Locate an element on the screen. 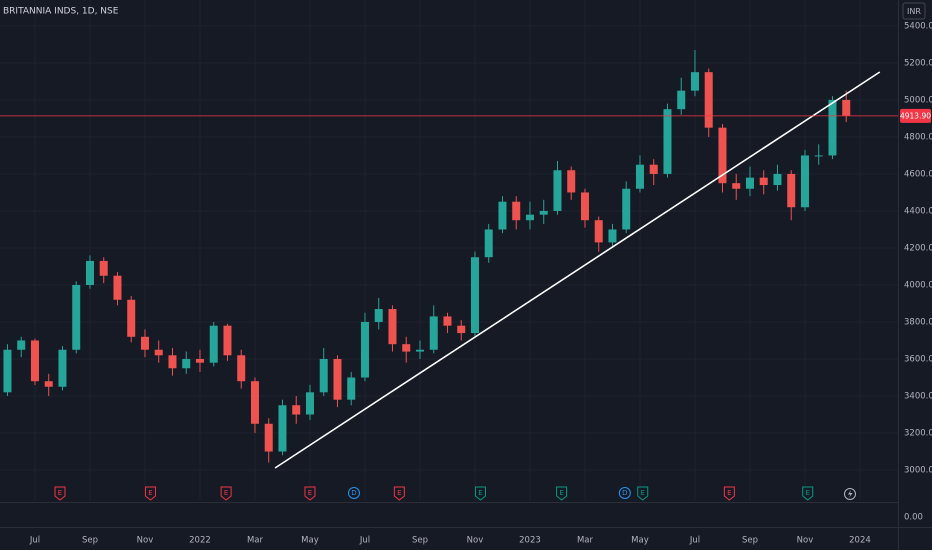 This screenshot has height=550, width=932. y-tick-label: 3800.00 is located at coordinates (918, 322).